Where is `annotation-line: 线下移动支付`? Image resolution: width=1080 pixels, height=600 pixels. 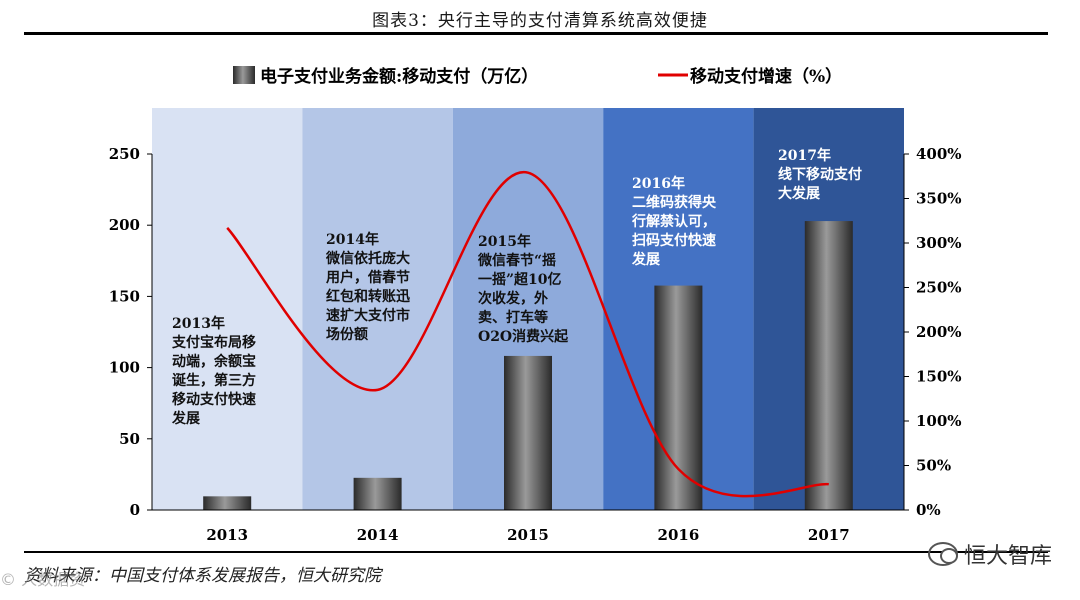
annotation-line: 线下移动支付 is located at coordinates (820, 174).